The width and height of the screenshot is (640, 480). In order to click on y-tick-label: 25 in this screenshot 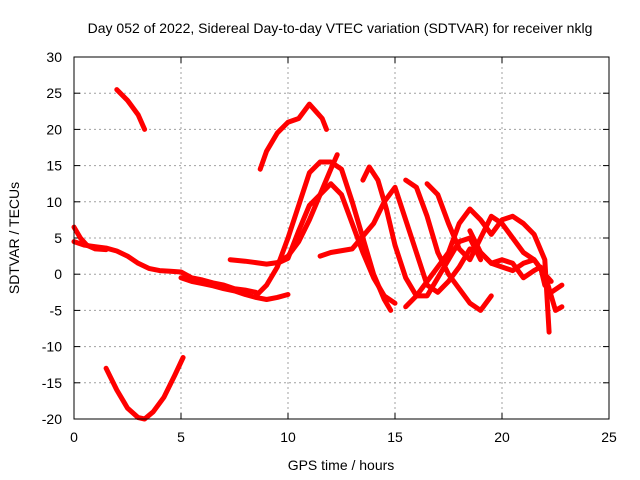, I will do `click(54, 93)`.